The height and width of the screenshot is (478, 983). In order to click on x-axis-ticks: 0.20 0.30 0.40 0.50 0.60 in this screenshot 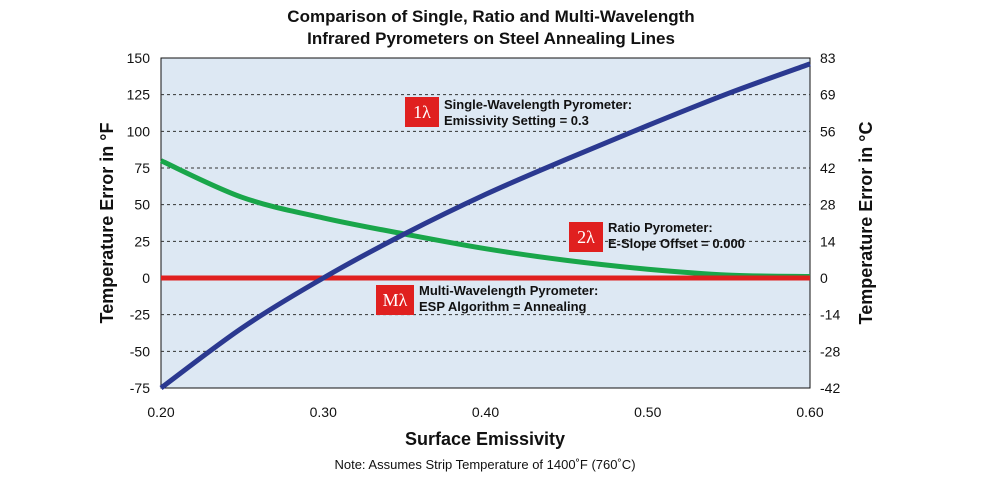, I will do `click(485, 412)`.